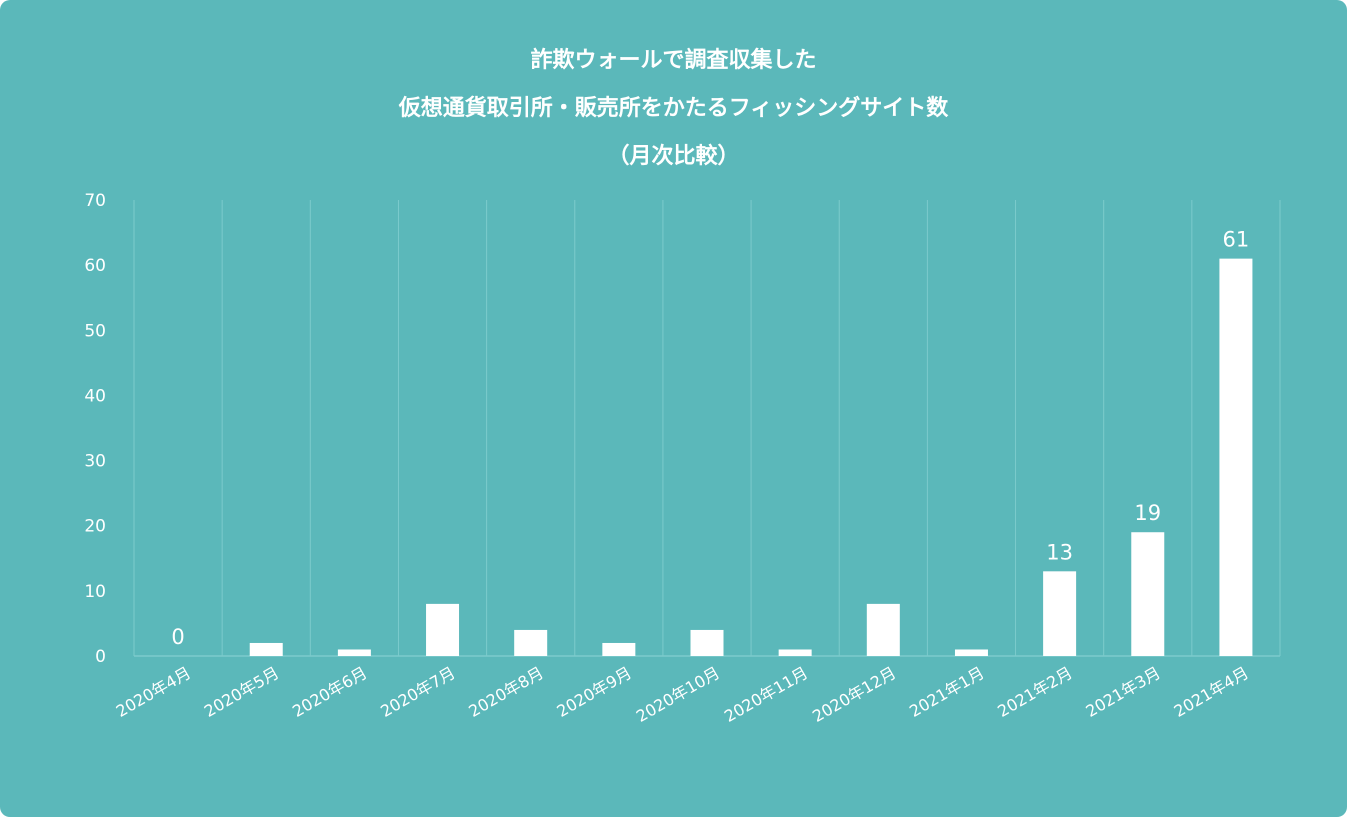 The height and width of the screenshot is (817, 1347). I want to click on x-tick-label: 2020年10月, so click(678, 694).